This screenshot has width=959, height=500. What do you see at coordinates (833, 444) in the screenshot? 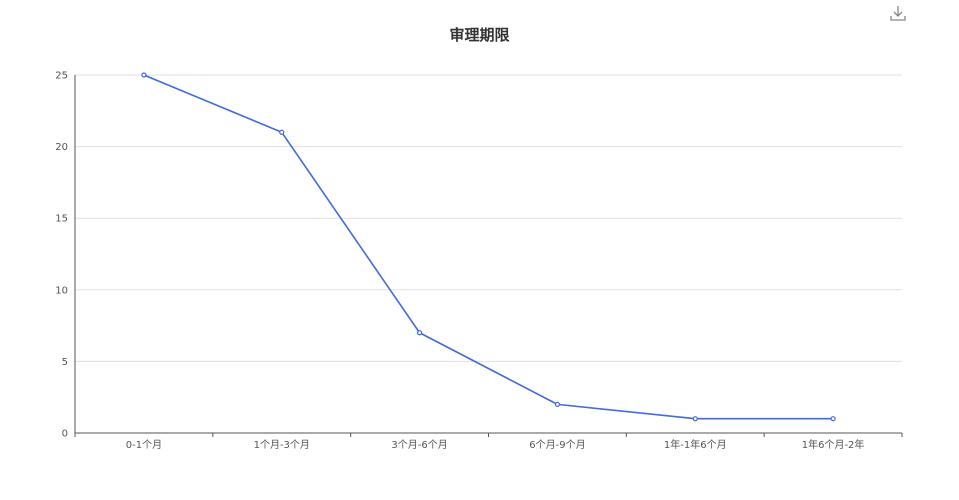
I see `x-tick-label: 1年6个月-2年` at bounding box center [833, 444].